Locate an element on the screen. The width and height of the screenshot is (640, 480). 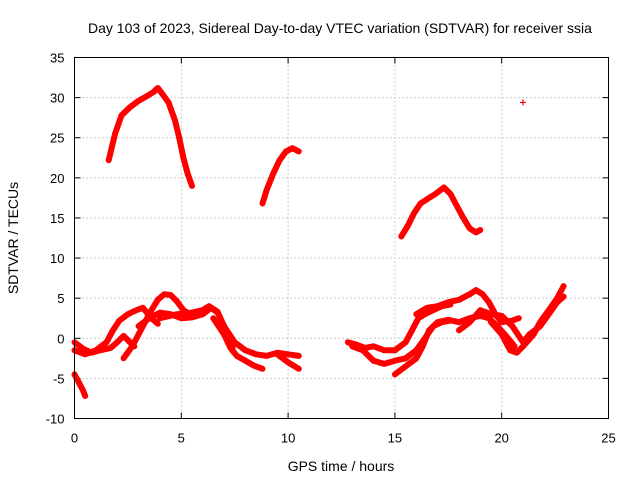
y-tick-label: 35 is located at coordinates (57, 58).